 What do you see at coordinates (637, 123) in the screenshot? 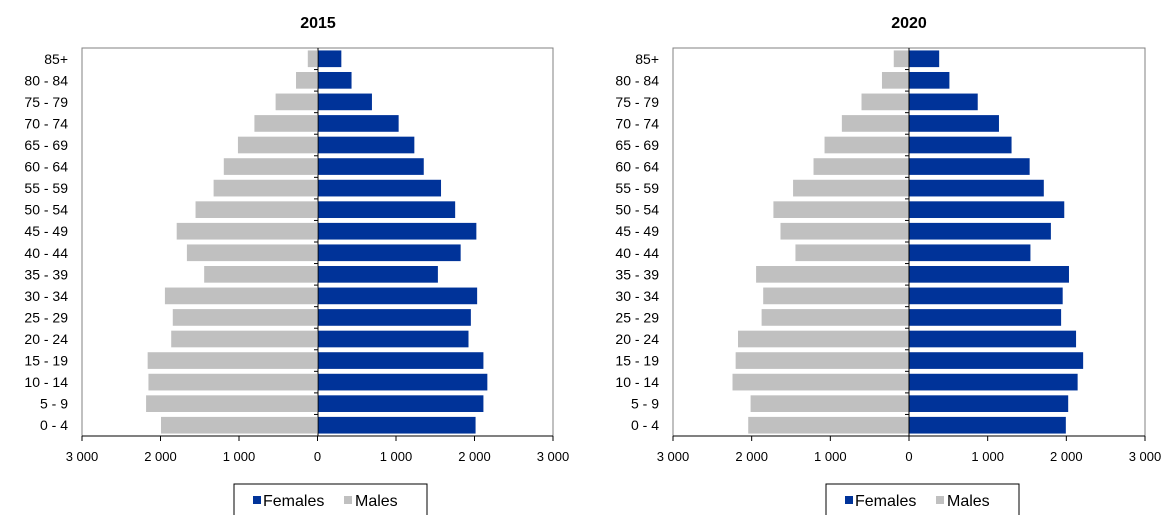
I see `category-label: 70 - 74` at bounding box center [637, 123].